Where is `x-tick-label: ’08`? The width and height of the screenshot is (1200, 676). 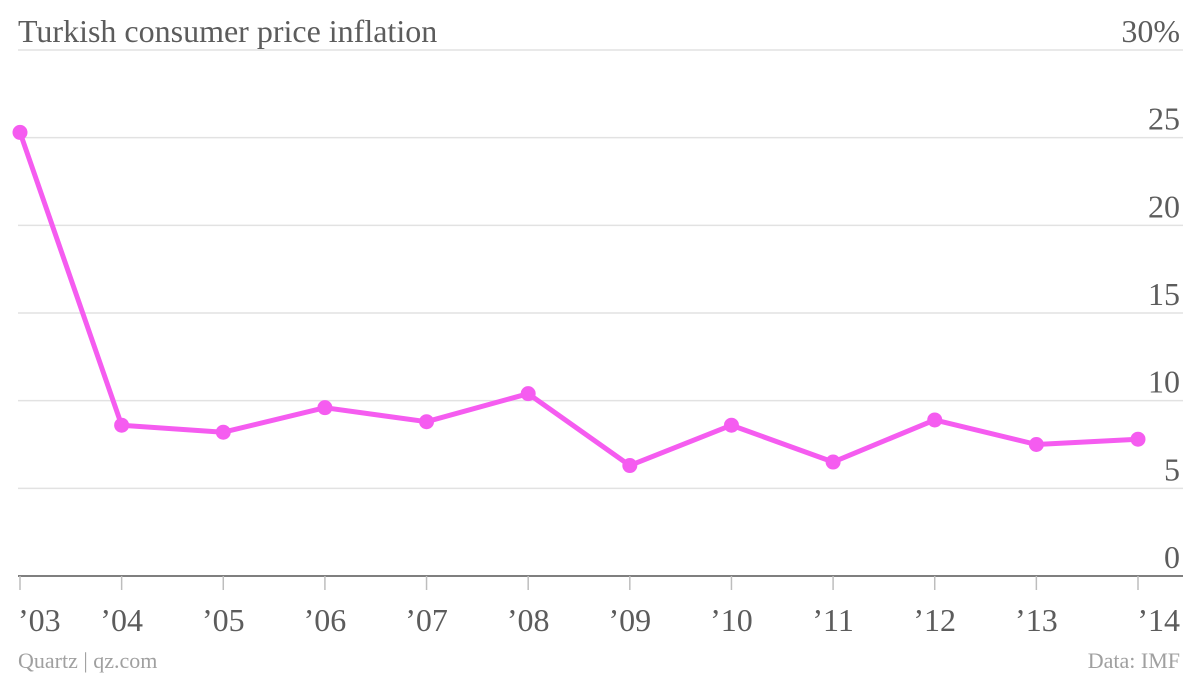 x-tick-label: ’08 is located at coordinates (528, 620).